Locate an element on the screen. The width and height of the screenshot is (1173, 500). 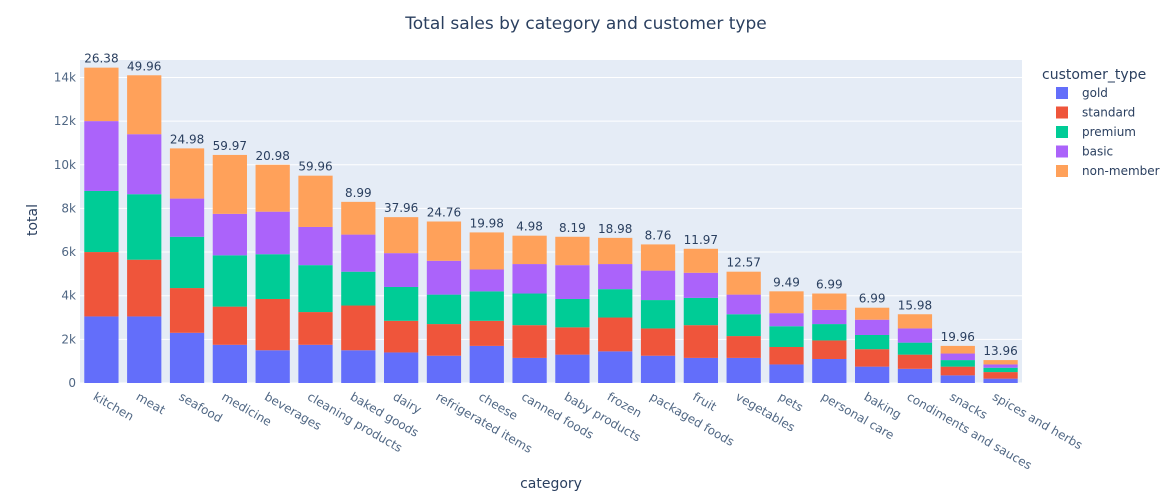
x-tick-label: fruit is located at coordinates (704, 401).